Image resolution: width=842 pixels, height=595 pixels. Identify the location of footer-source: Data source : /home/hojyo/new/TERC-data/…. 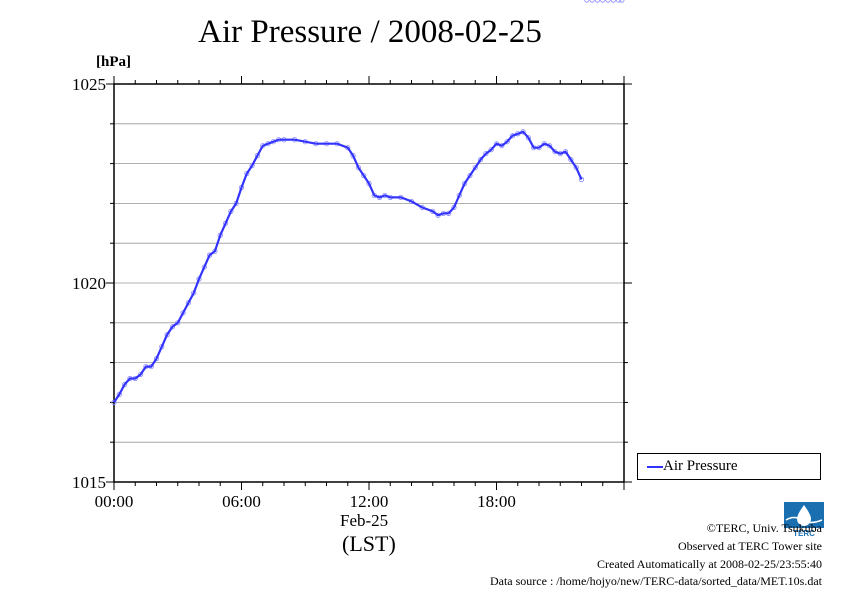
(655, 581).